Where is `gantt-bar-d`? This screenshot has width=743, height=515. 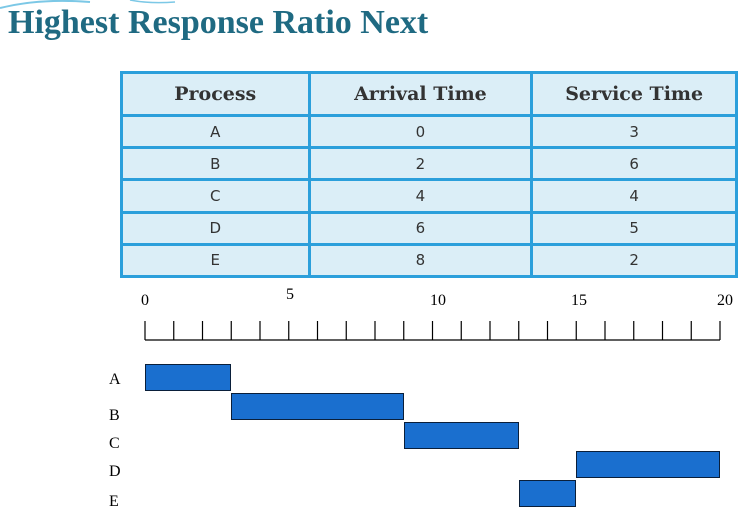 gantt-bar-d is located at coordinates (648, 464).